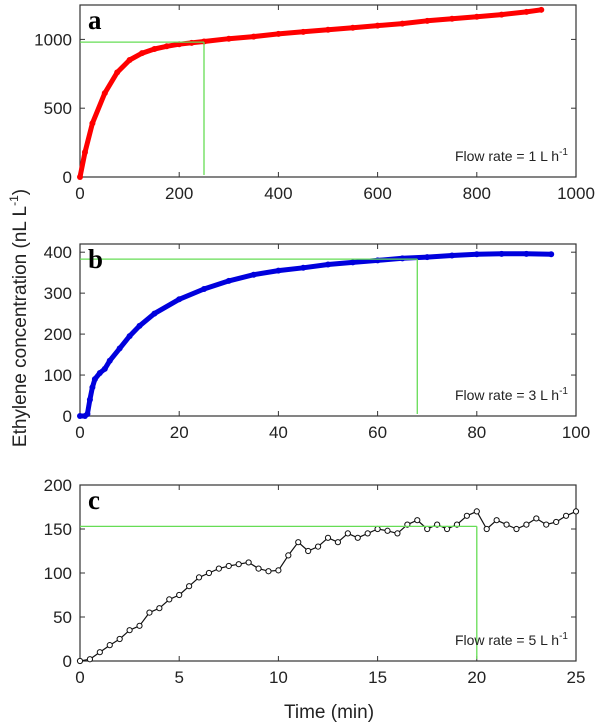  I want to click on y-tick-label: 500, so click(58, 108).